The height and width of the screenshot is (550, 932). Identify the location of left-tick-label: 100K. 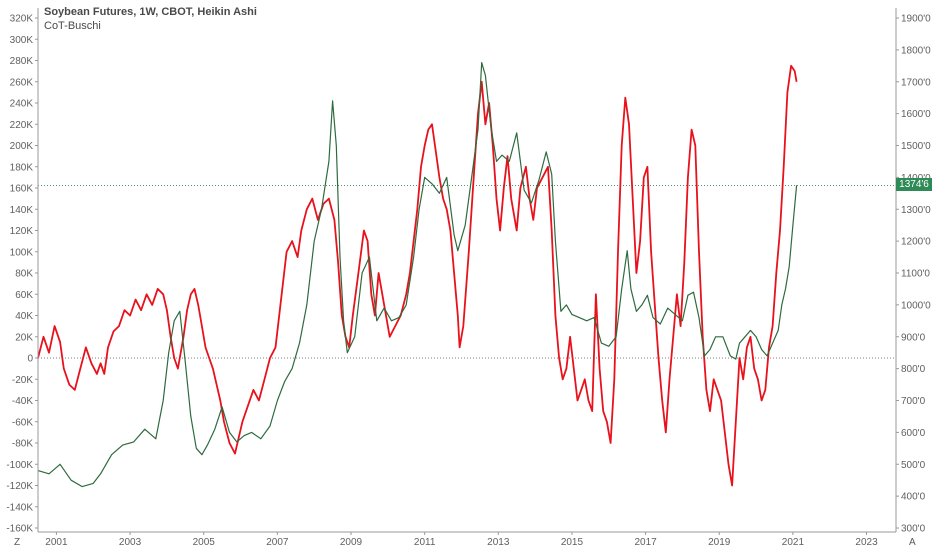
(22, 252).